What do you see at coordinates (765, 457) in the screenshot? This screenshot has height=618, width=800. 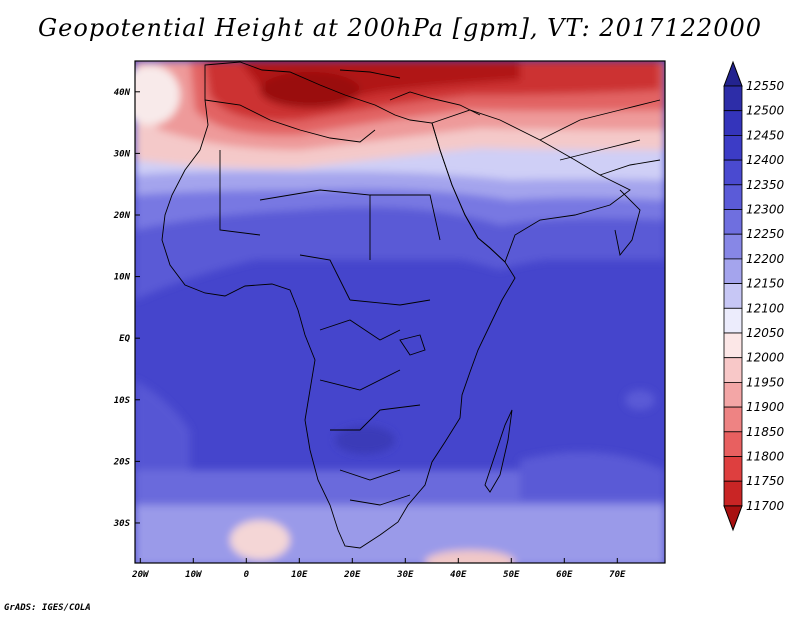 I see `colorbar-label: 11800` at bounding box center [765, 457].